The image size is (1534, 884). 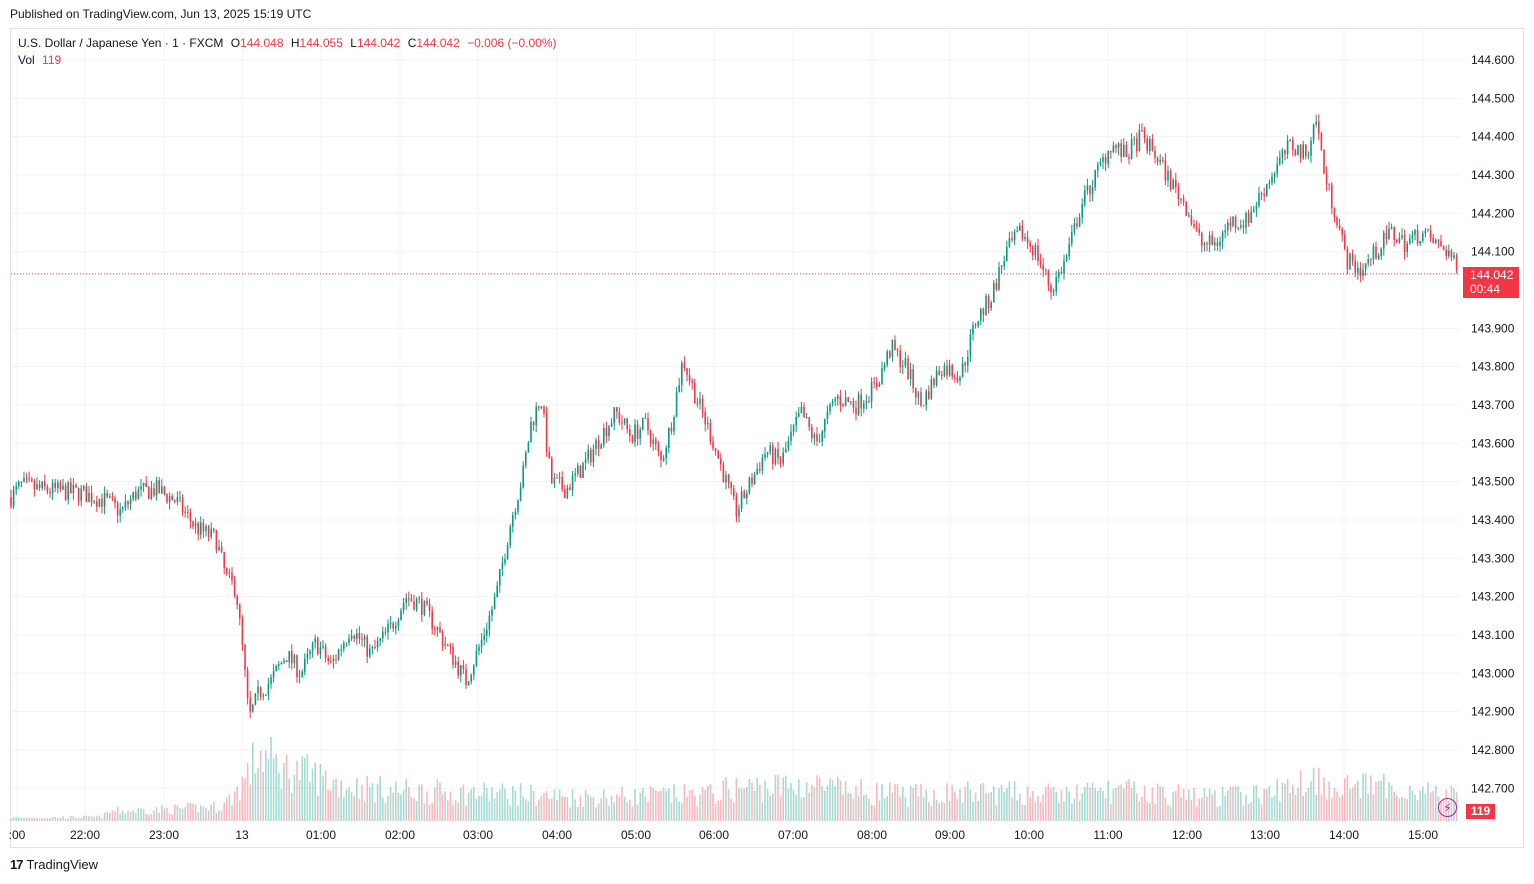 What do you see at coordinates (950, 835) in the screenshot?
I see `time-tick-label: 09:00` at bounding box center [950, 835].